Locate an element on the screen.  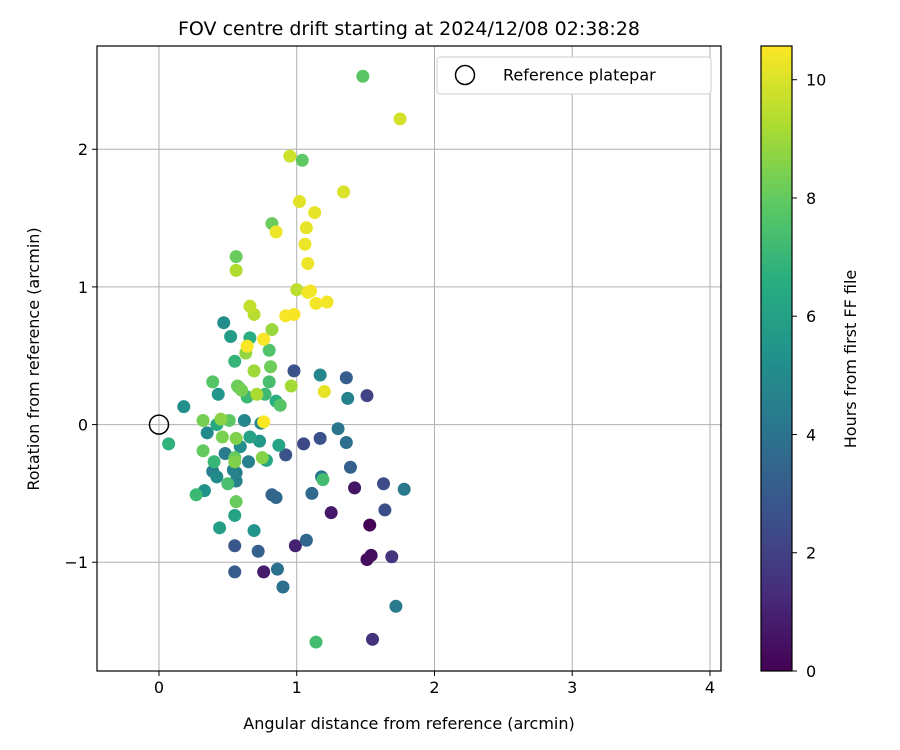
colorbar-tick-label: 8 is located at coordinates (811, 198).